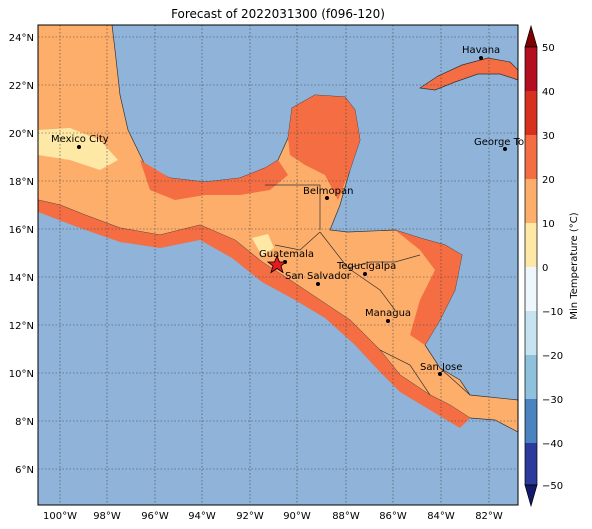 The height and width of the screenshot is (529, 592). Describe the element at coordinates (21, 230) in the screenshot. I see `lat-tick: 16°N` at that location.